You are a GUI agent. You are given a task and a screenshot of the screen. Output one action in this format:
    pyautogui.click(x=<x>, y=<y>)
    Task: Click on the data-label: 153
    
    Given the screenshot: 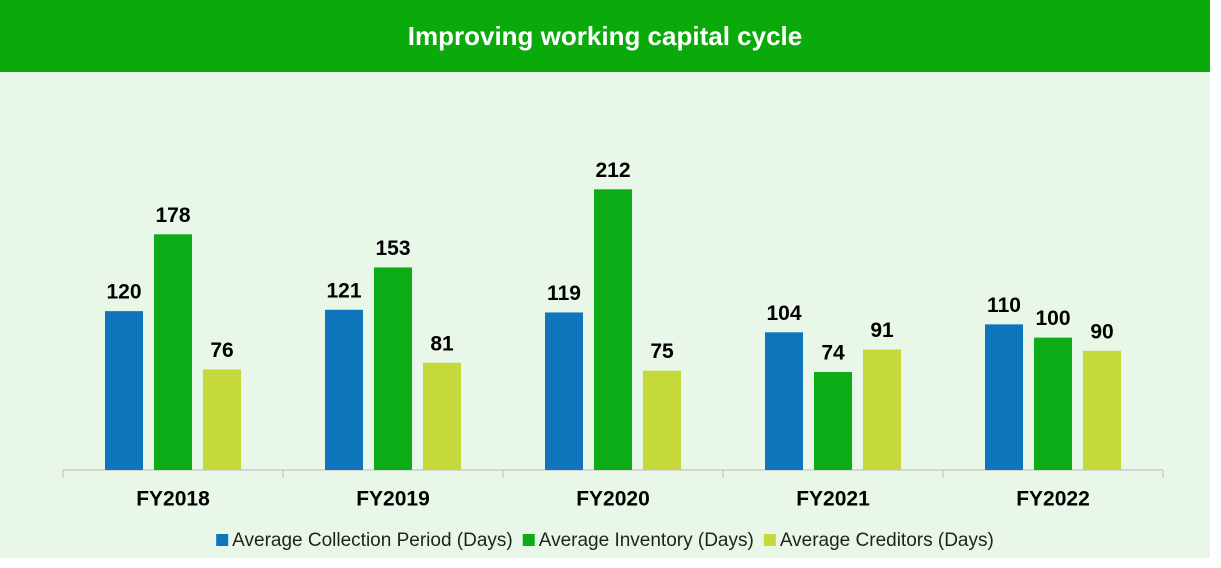 What is the action you would take?
    pyautogui.click(x=392, y=248)
    